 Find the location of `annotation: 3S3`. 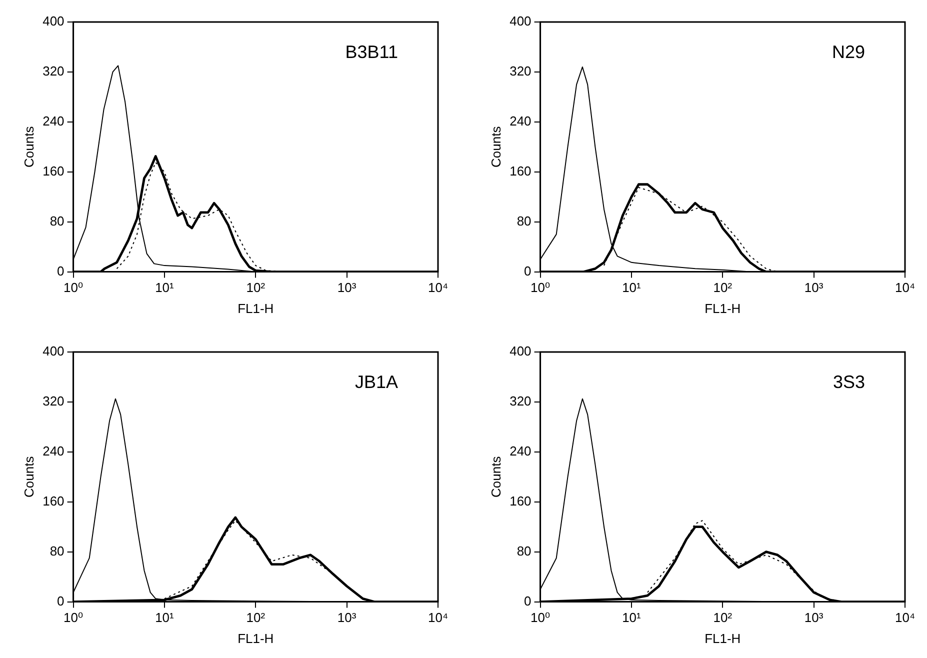

annotation: 3S3 is located at coordinates (848, 382).